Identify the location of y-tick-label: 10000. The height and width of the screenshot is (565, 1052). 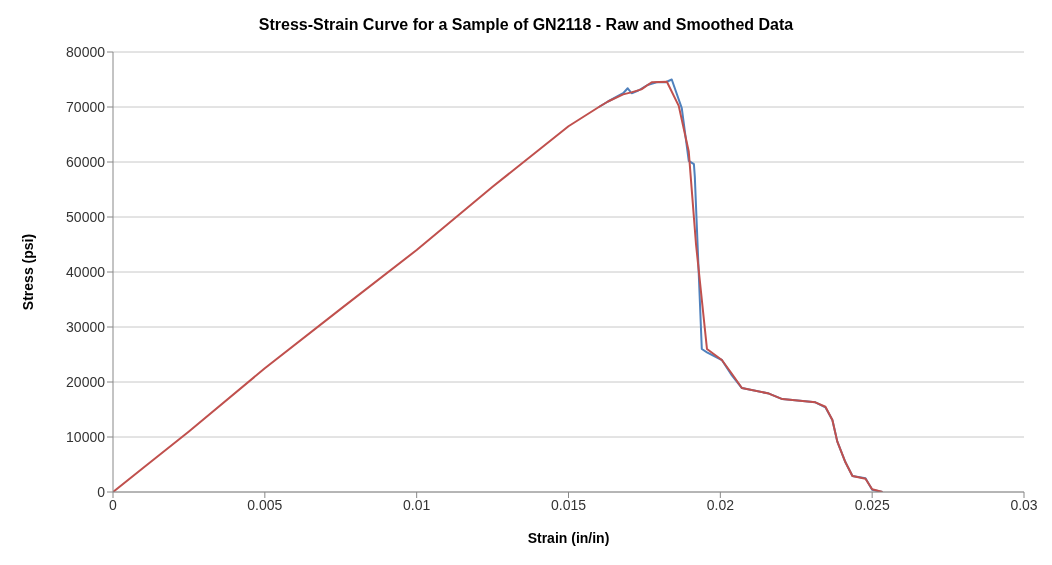
(86, 436).